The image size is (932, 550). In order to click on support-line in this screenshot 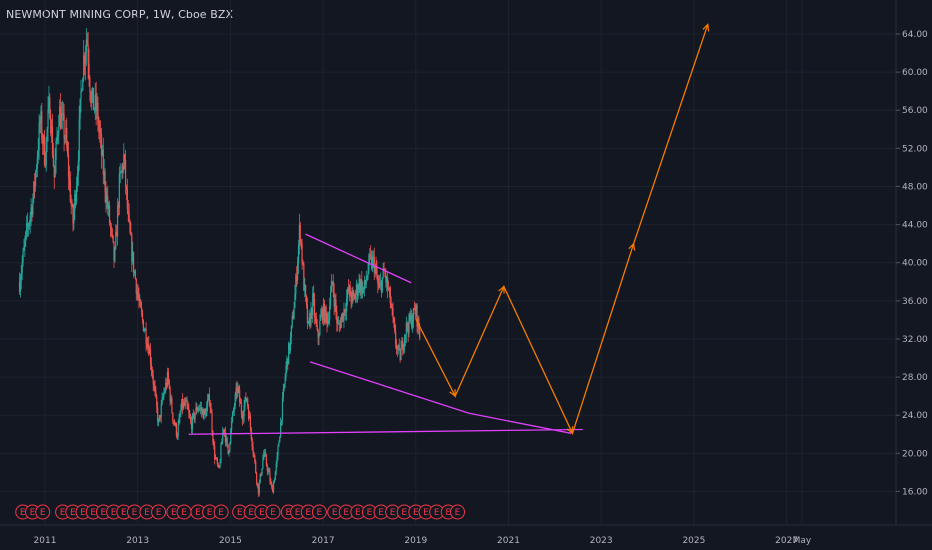, I will do `click(385, 431)`.